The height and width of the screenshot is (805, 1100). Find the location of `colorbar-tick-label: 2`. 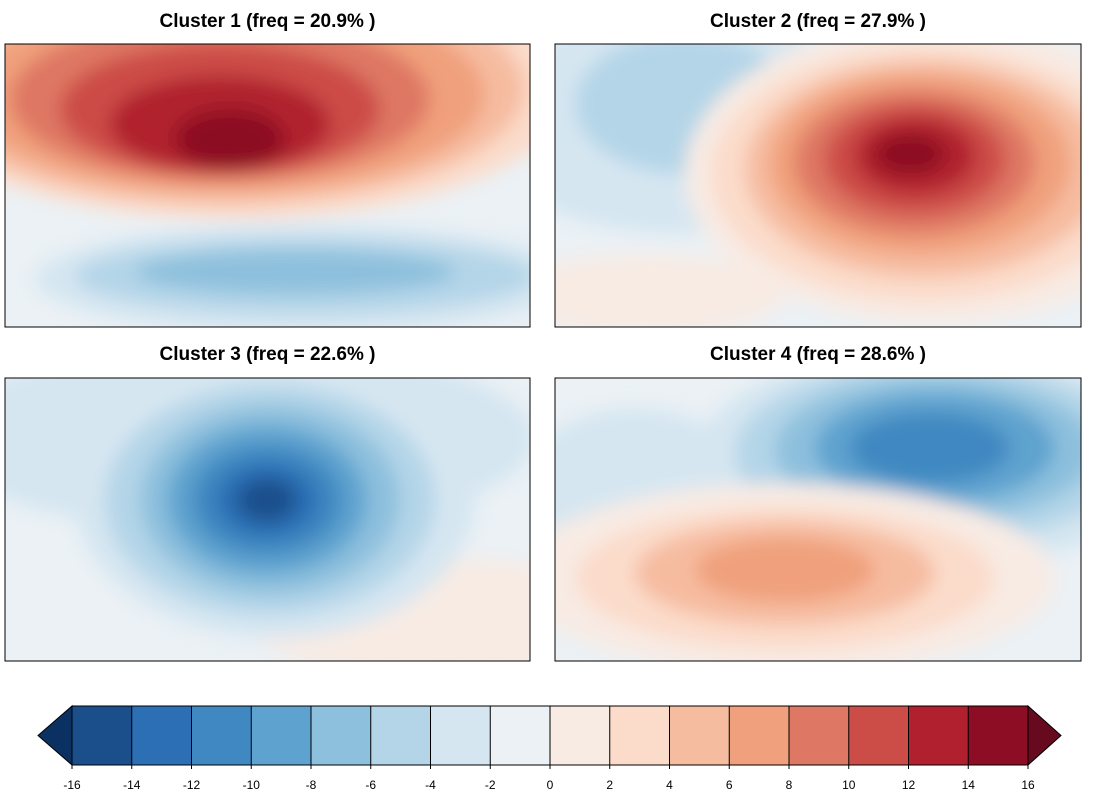

colorbar-tick-label: 2 is located at coordinates (609, 785).